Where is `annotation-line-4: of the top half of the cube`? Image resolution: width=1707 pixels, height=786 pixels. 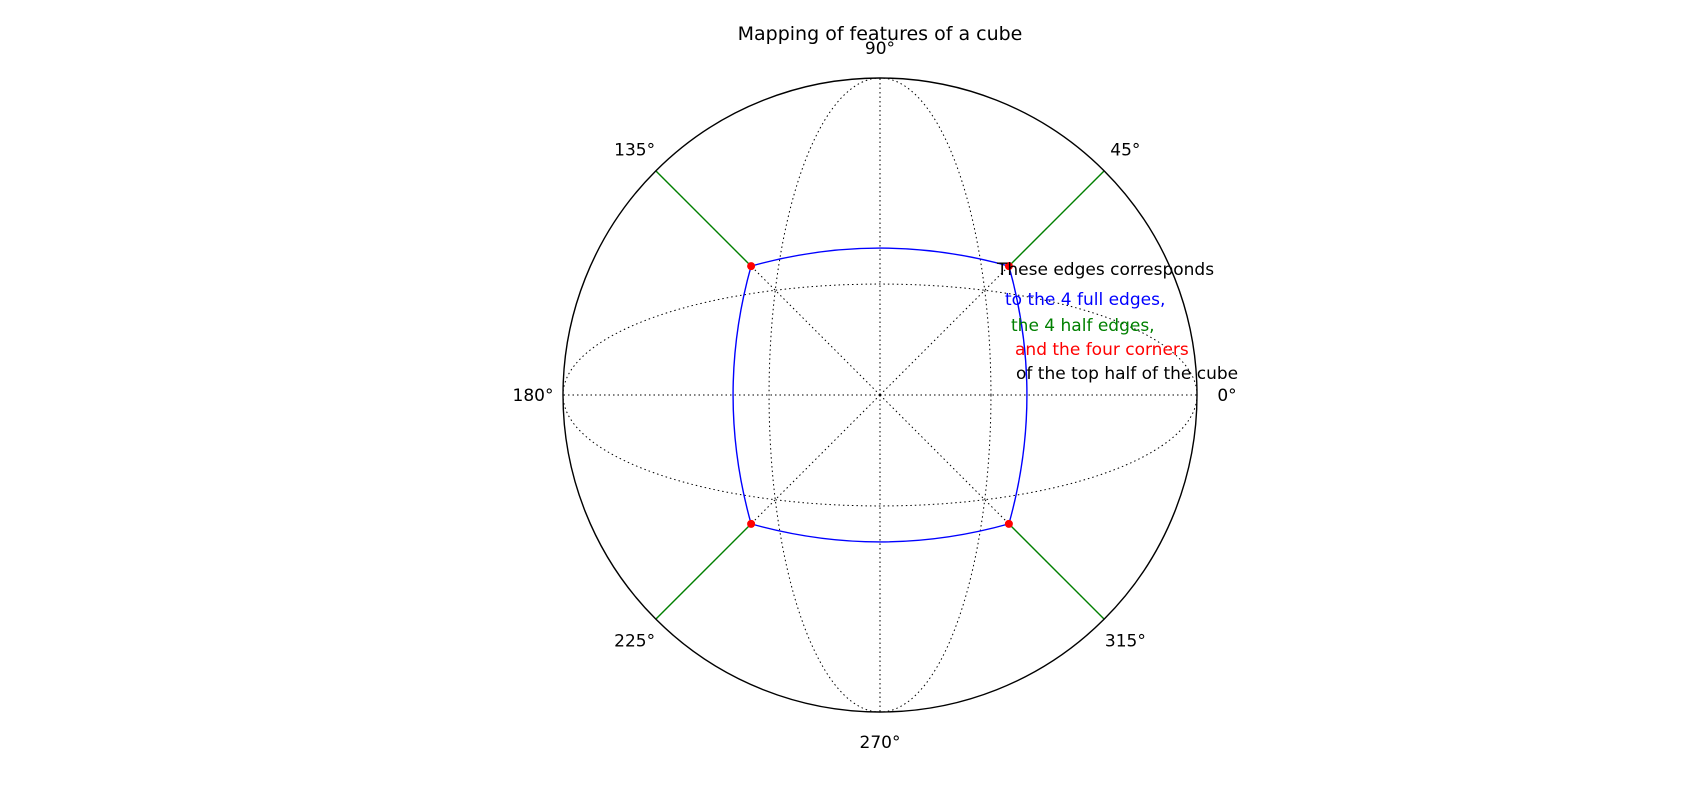 annotation-line-4: of the top half of the cube is located at coordinates (1127, 374).